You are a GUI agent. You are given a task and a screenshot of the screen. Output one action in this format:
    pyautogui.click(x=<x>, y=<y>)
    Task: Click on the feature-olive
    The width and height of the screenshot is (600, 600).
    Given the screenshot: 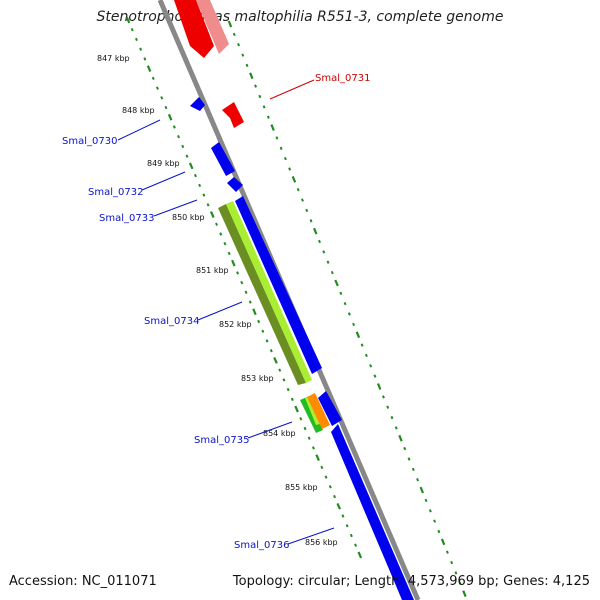 What is the action you would take?
    pyautogui.click(x=262, y=294)
    